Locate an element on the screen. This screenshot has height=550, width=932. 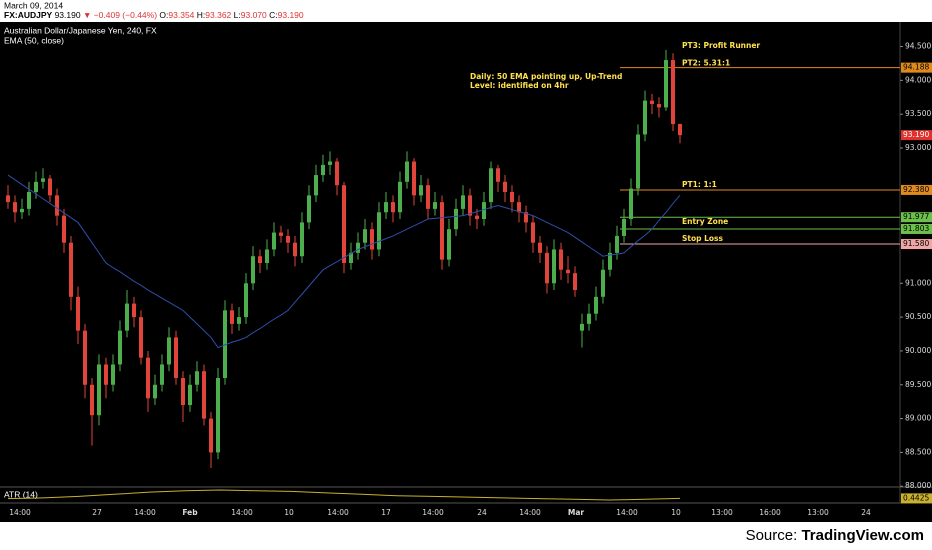
x-tick-label: 10 is located at coordinates (676, 512).